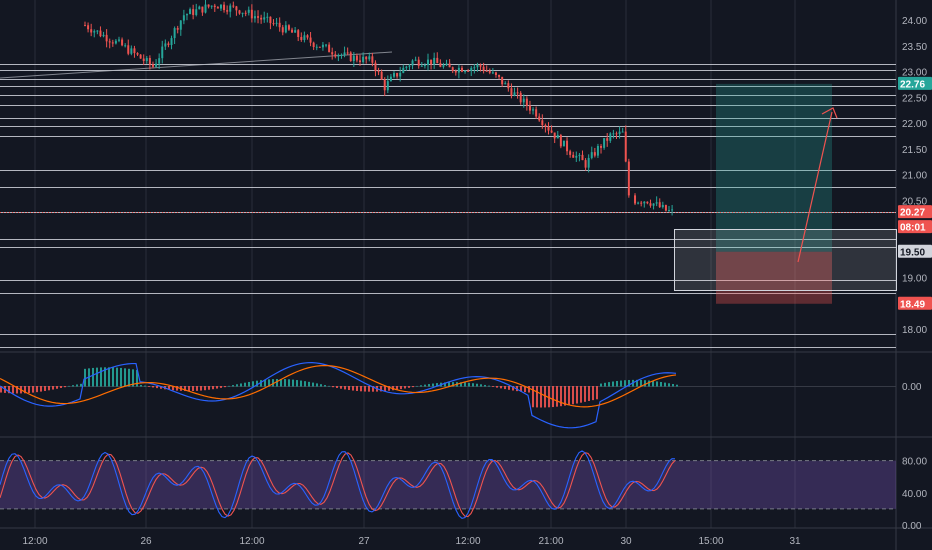 The height and width of the screenshot is (550, 932). I want to click on stoch-d-line, so click(338, 485).